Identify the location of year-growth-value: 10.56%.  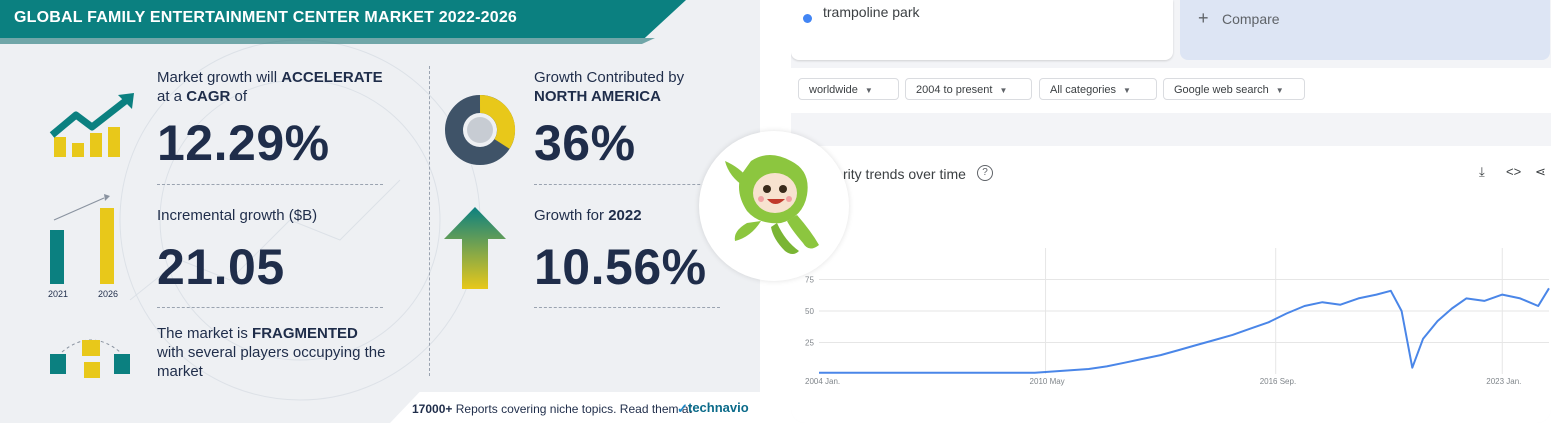
(620, 267).